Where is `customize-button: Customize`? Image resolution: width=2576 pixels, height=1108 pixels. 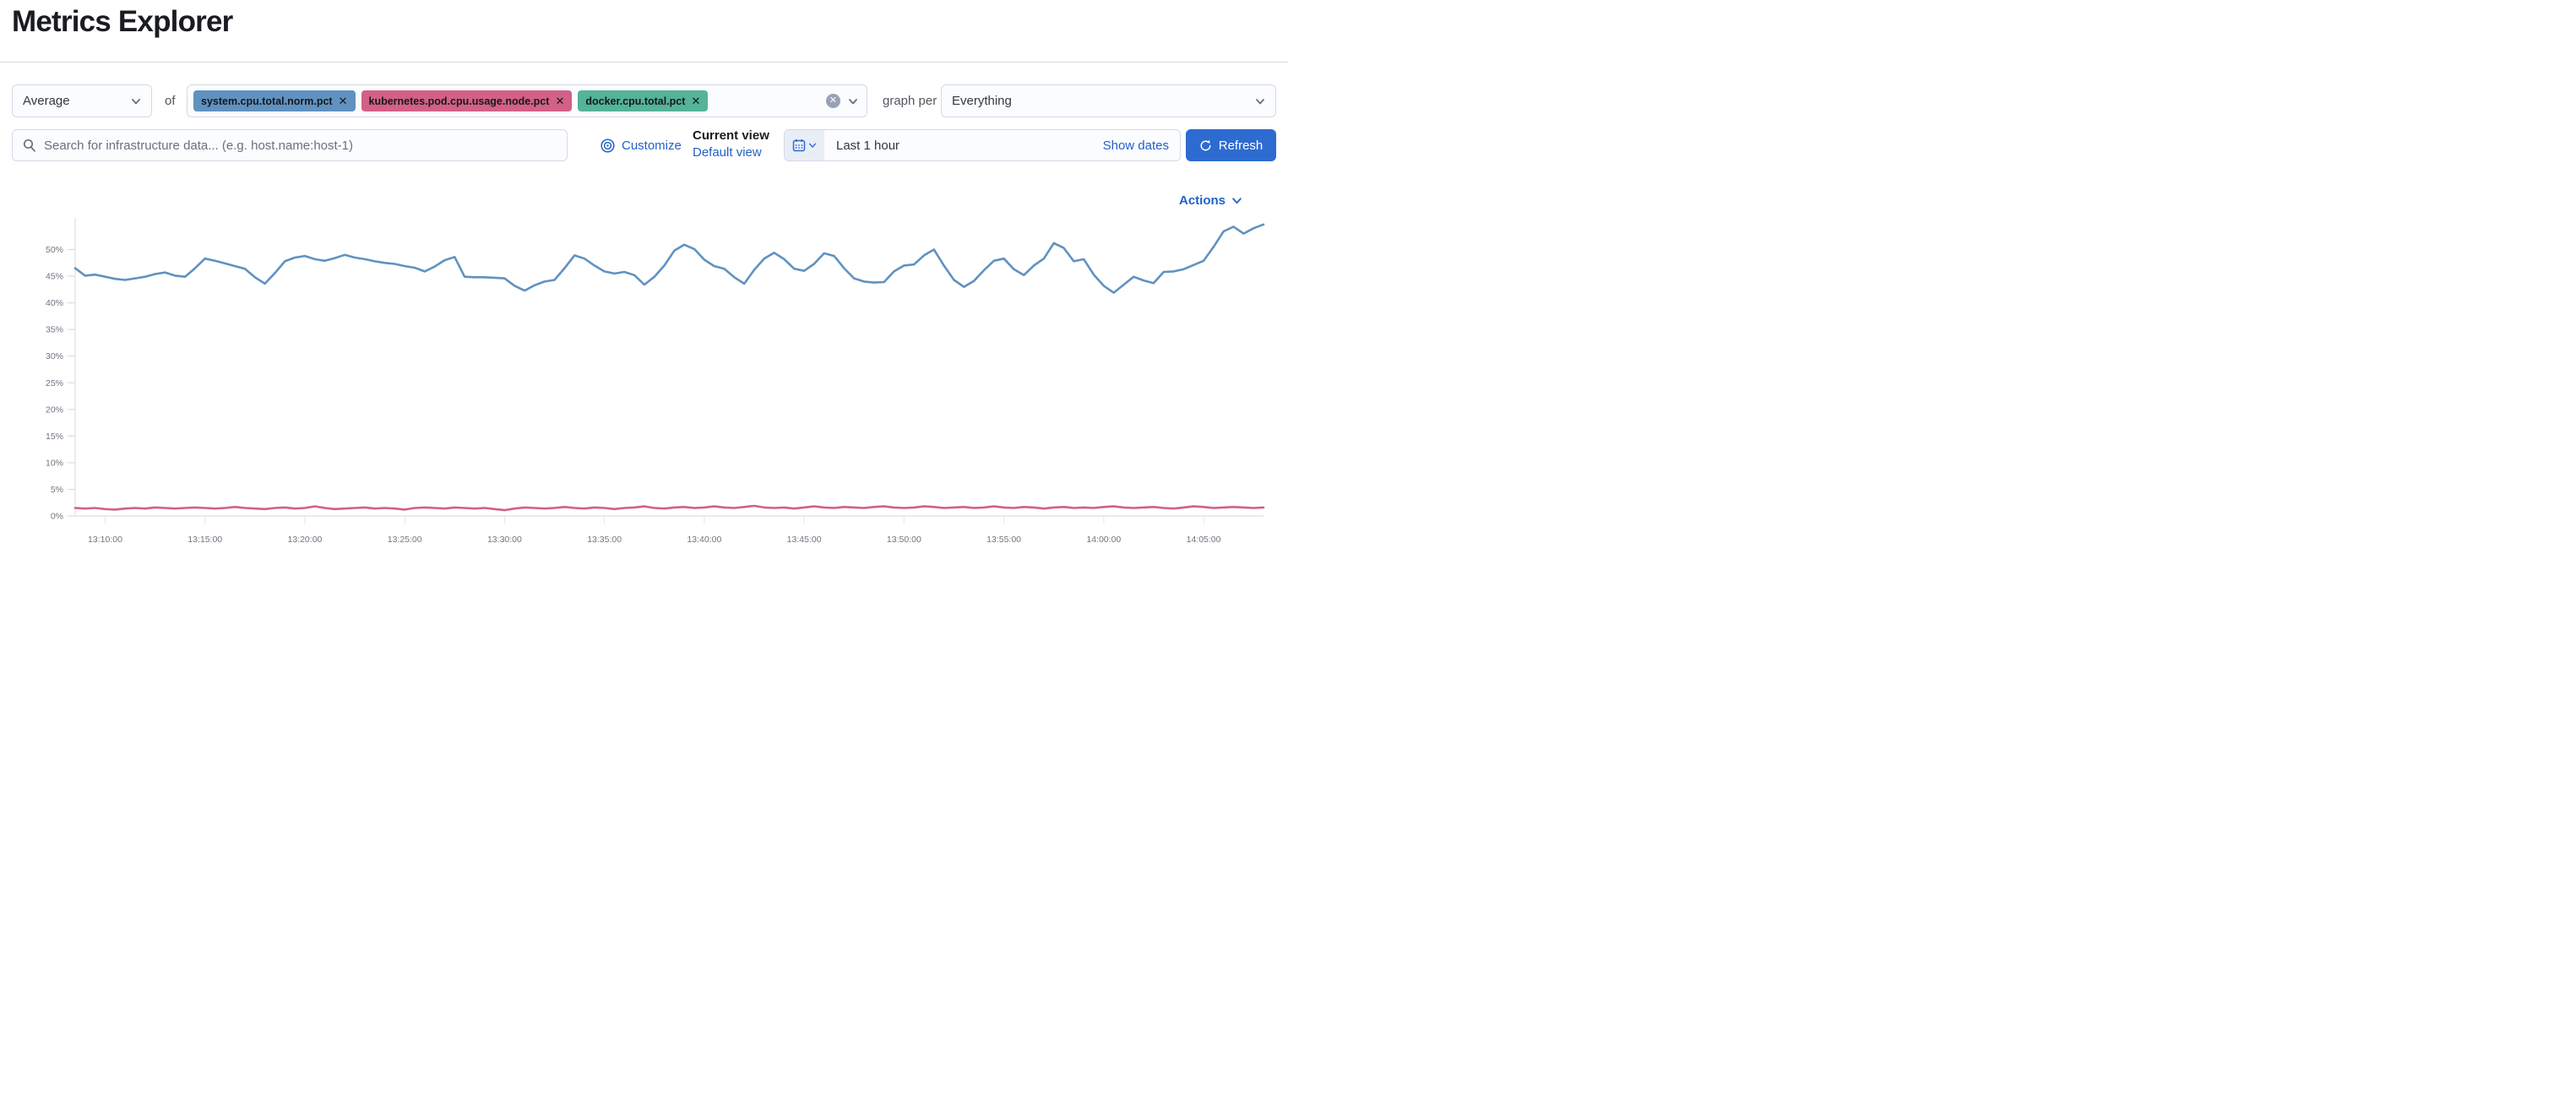
customize-button: Customize is located at coordinates (641, 145).